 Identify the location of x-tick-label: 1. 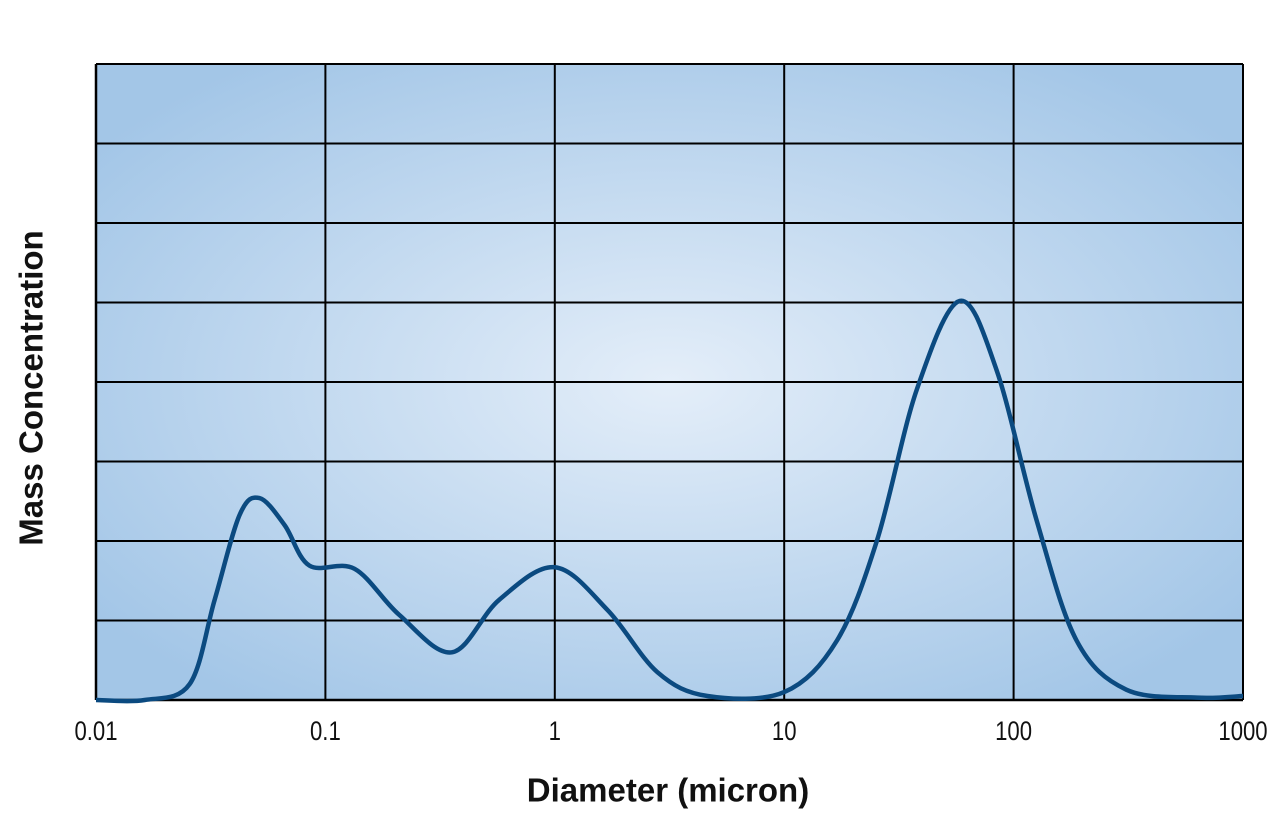
(555, 732).